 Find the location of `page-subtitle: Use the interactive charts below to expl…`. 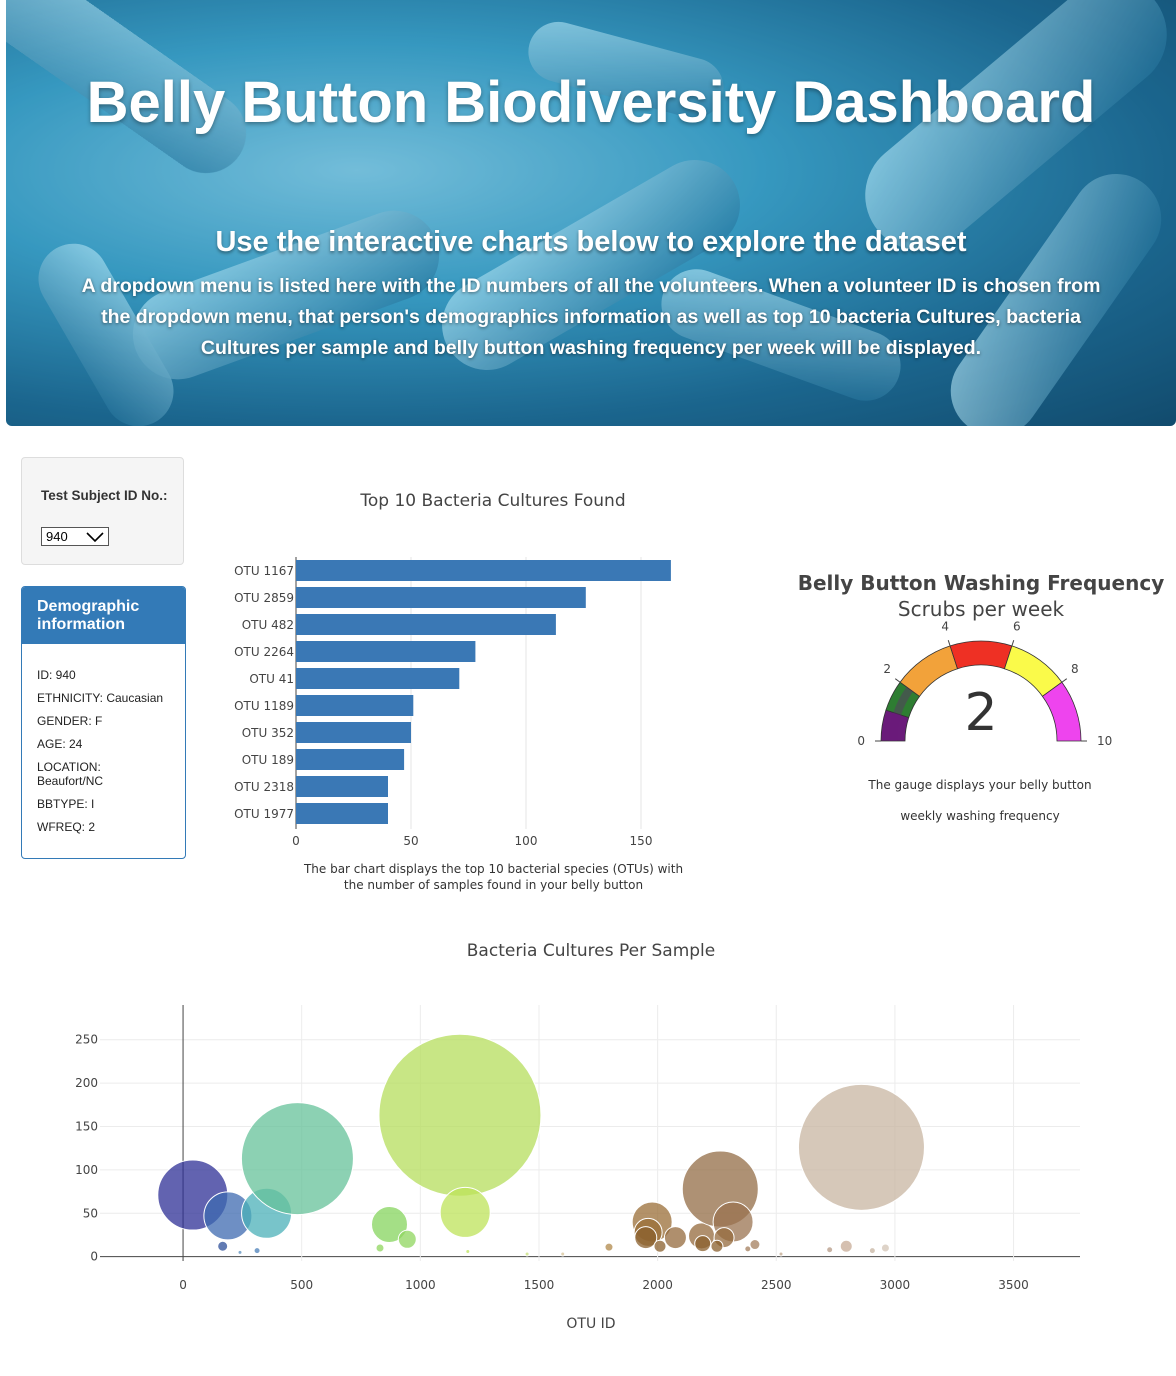

page-subtitle: Use the interactive charts below to expl… is located at coordinates (591, 242).